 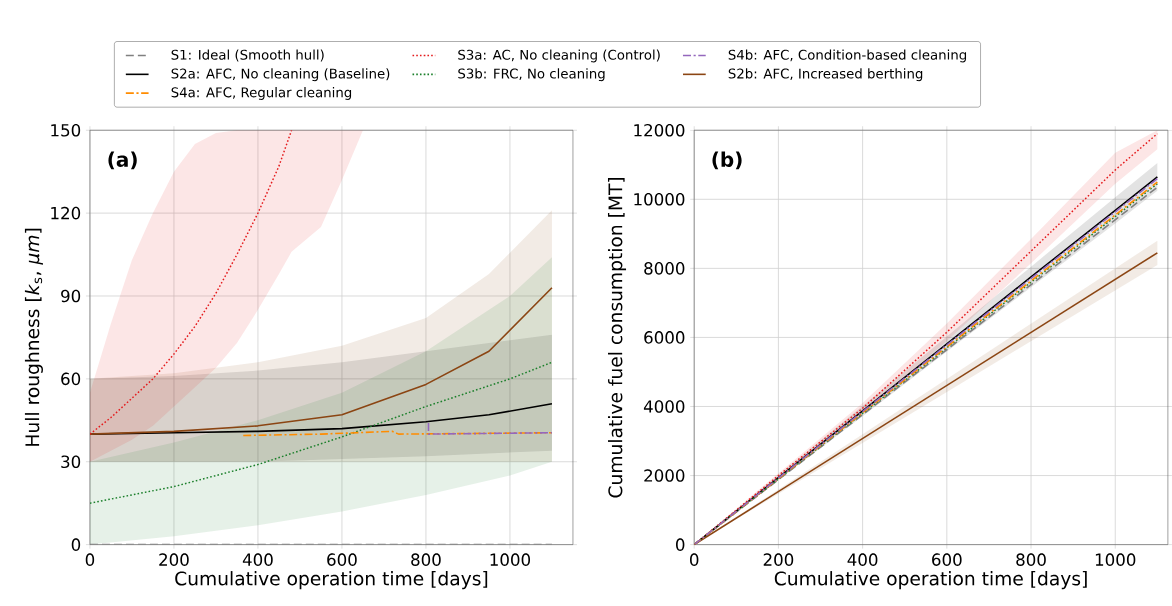 I want to click on y-tick-label: 150, so click(x=66, y=130).